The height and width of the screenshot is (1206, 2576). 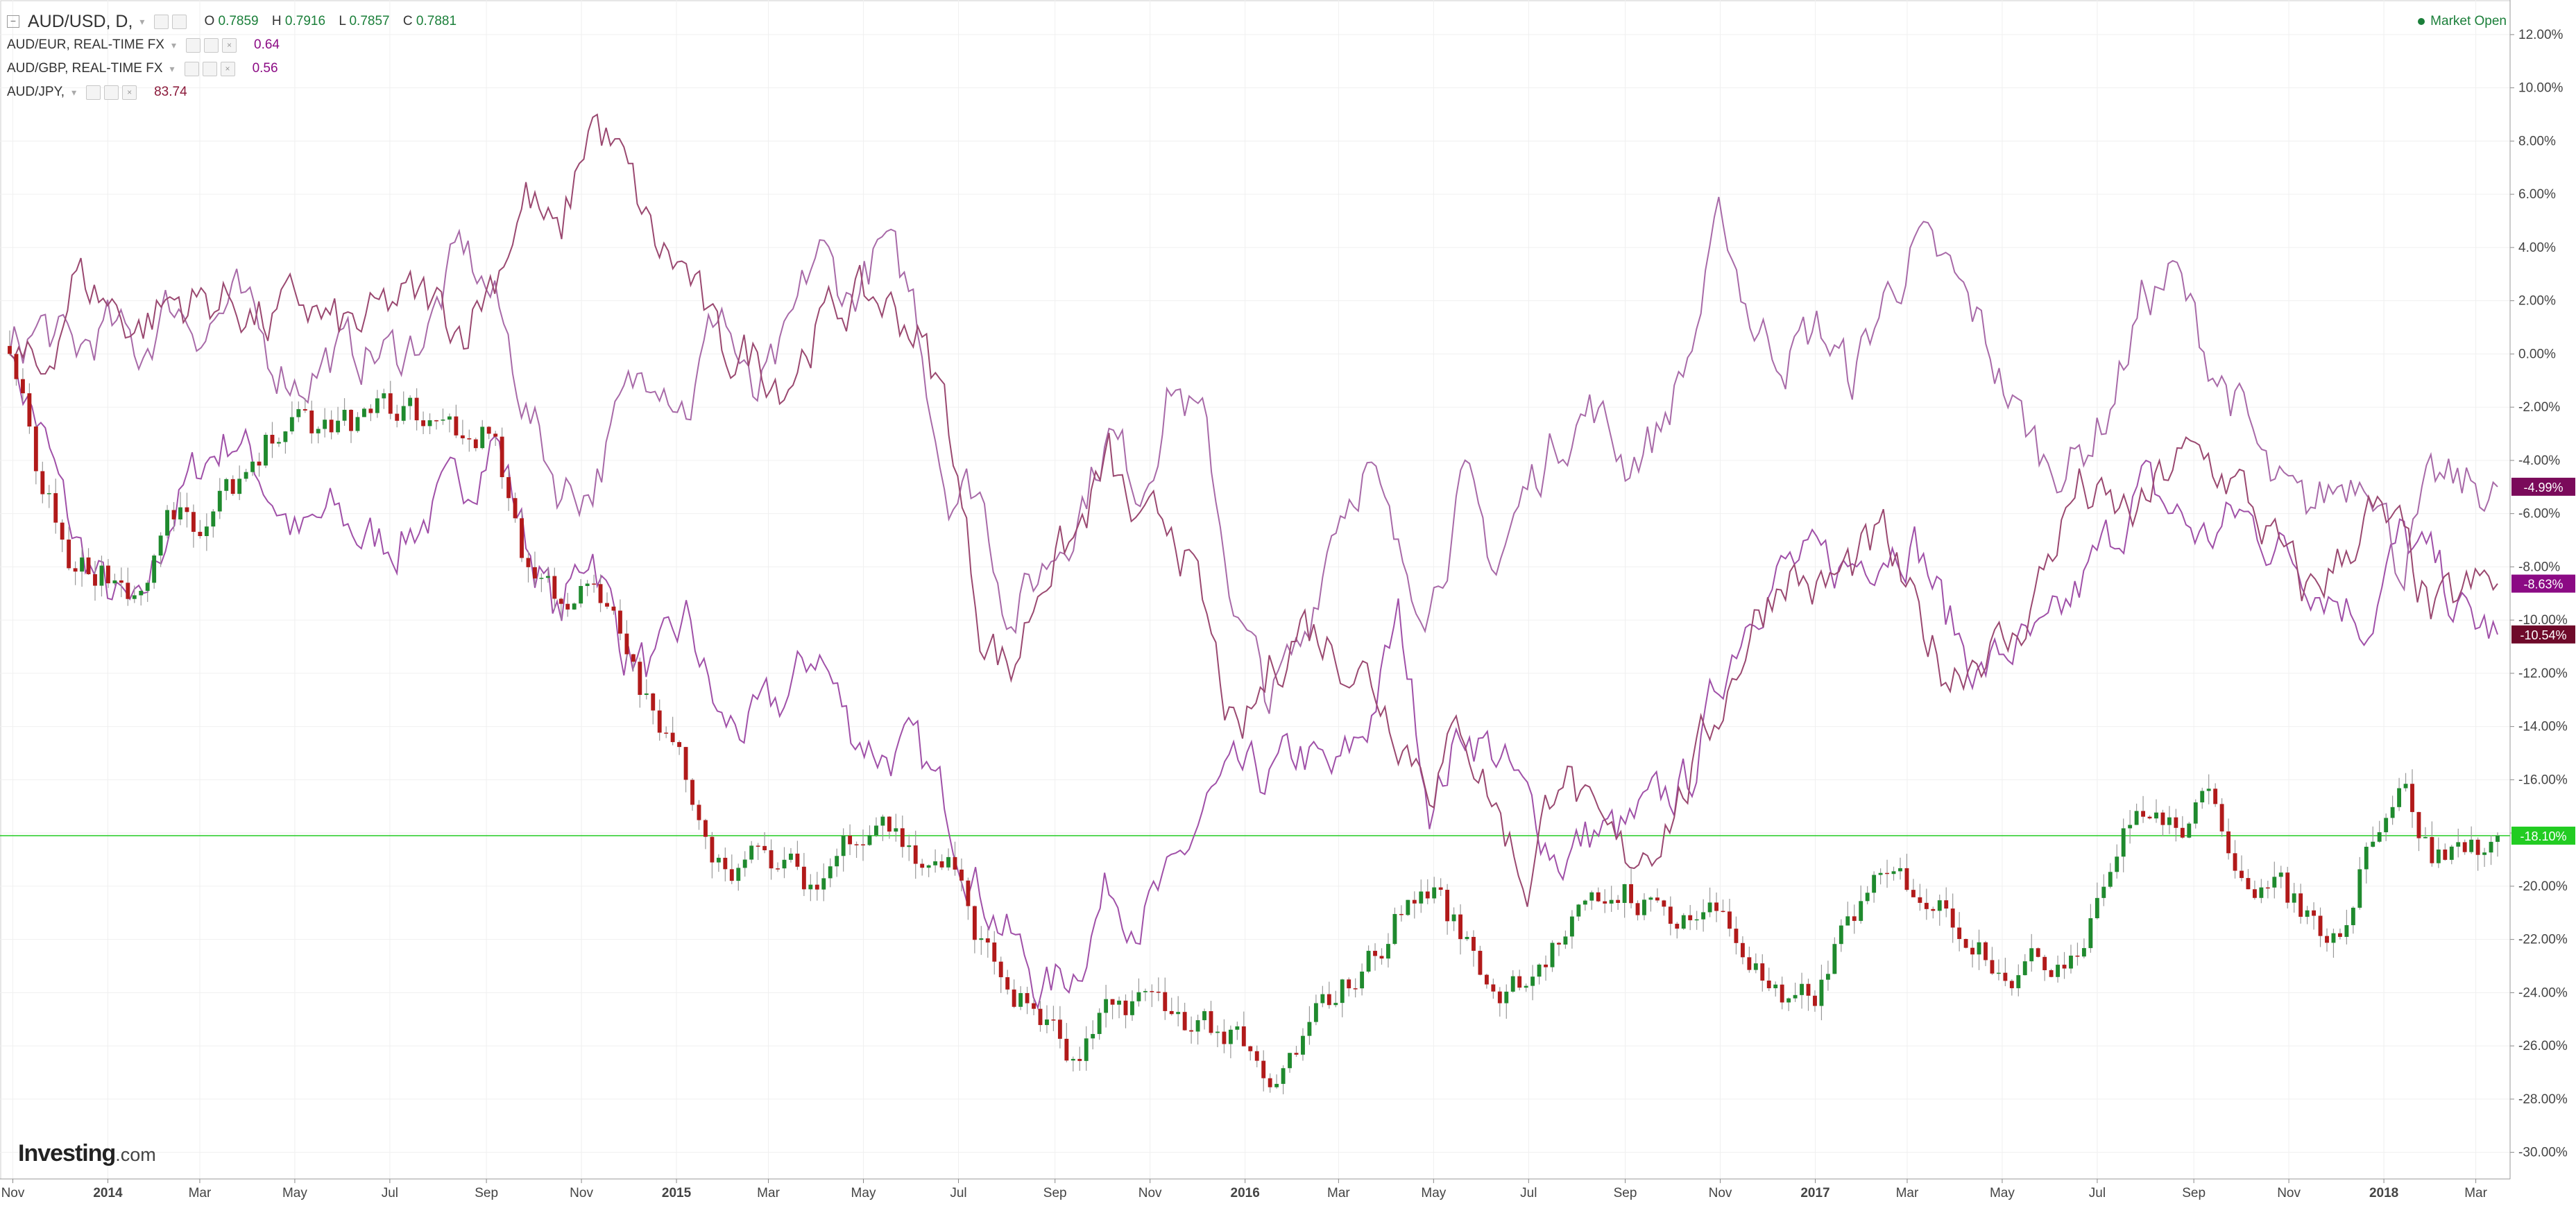 What do you see at coordinates (85, 68) in the screenshot?
I see `legend-label-aud-gbp: AUD/GBP, REAL-TIME FX` at bounding box center [85, 68].